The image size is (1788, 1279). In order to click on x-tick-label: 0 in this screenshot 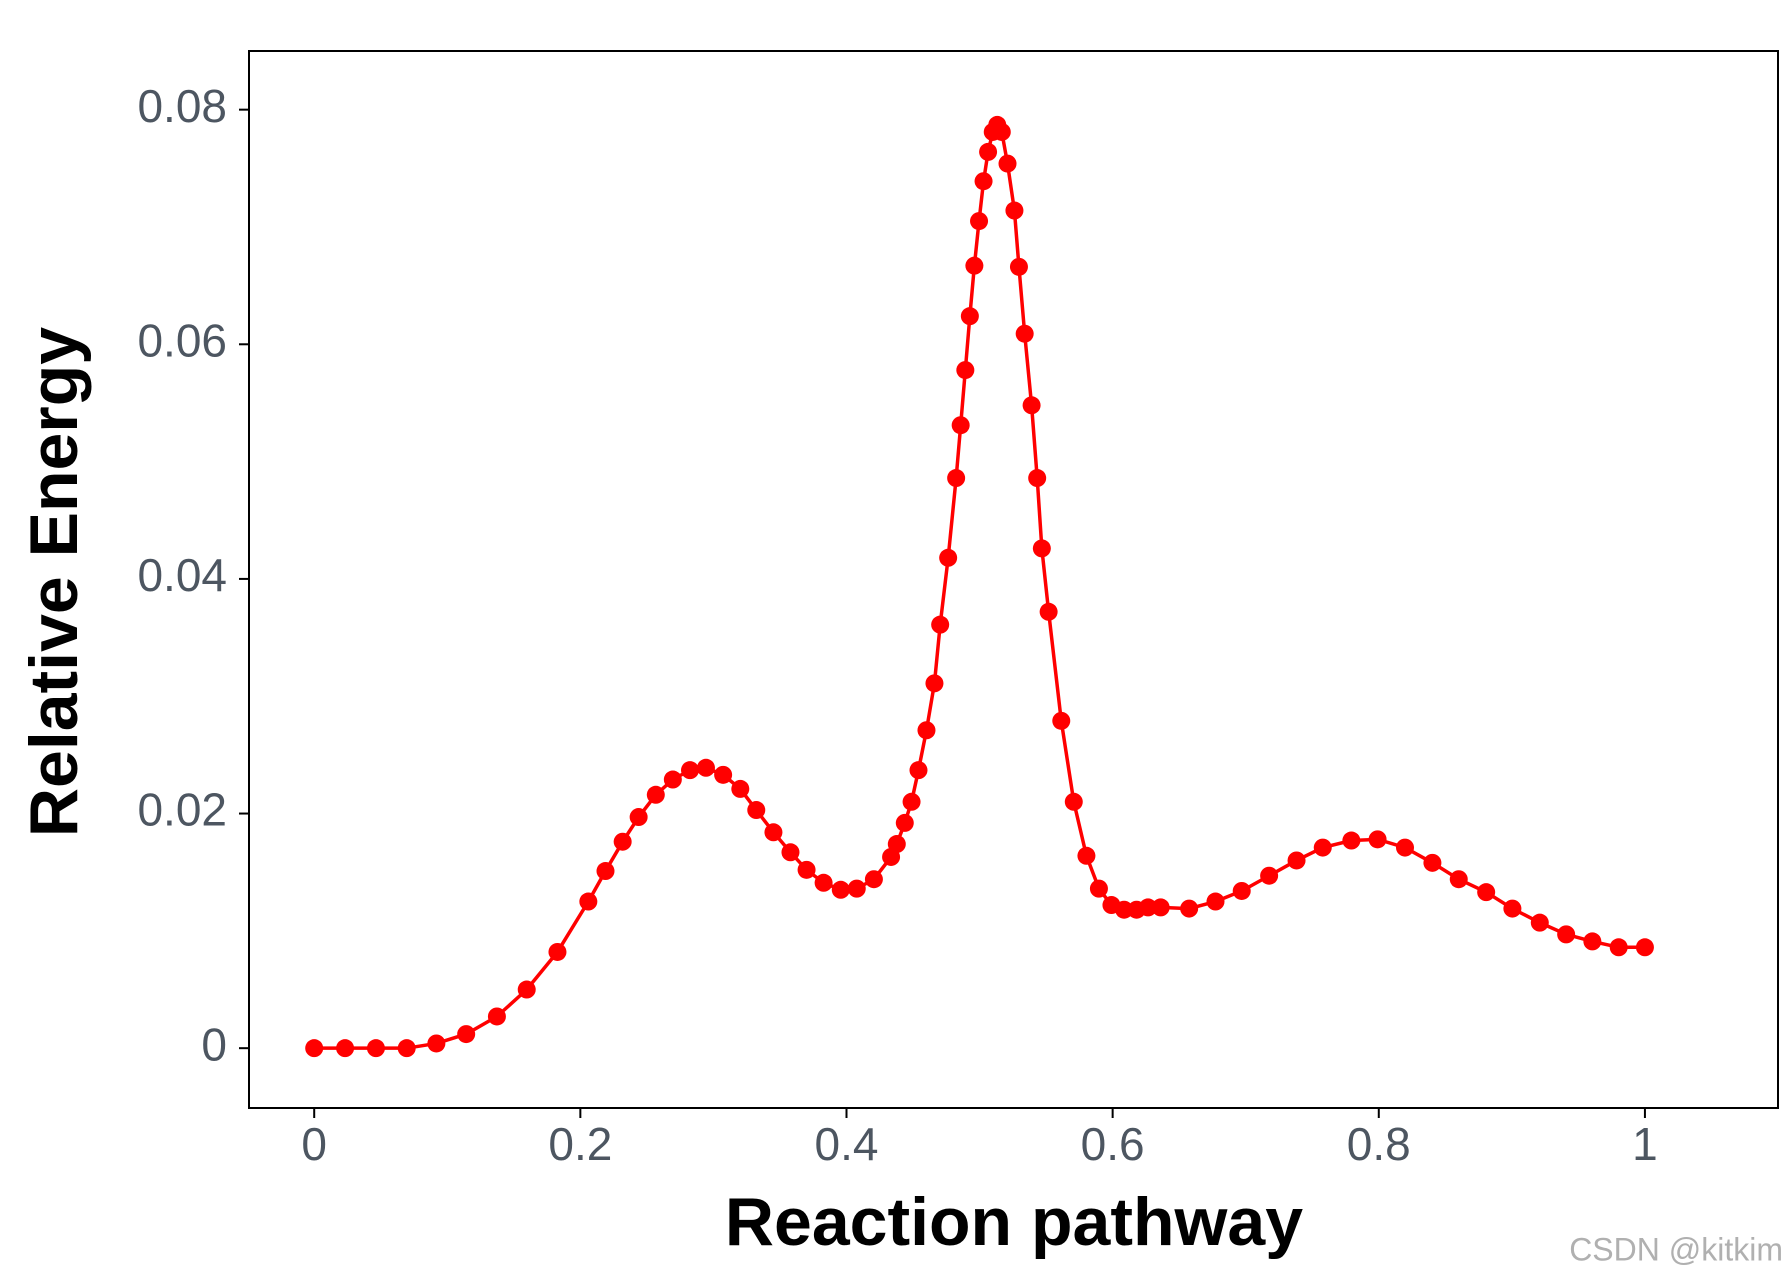, I will do `click(314, 1144)`.